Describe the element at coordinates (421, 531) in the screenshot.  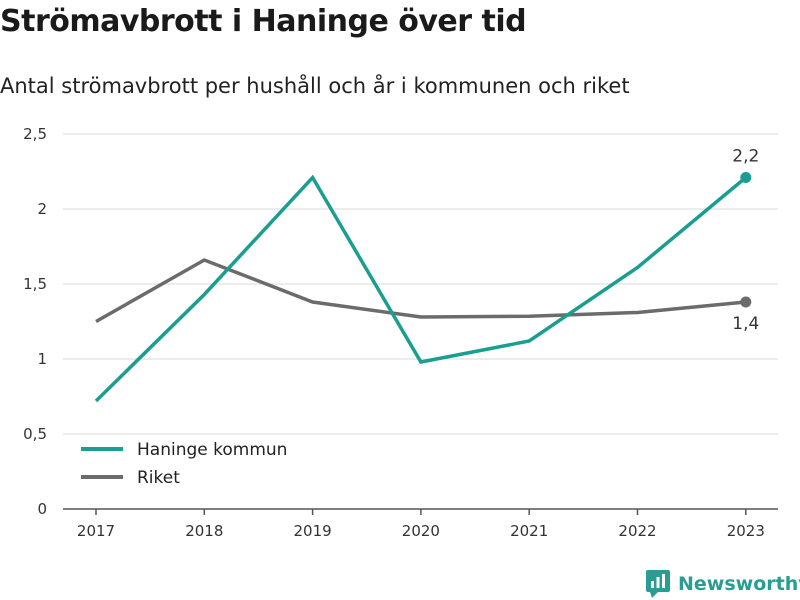
I see `x-tick-label: 2020` at that location.